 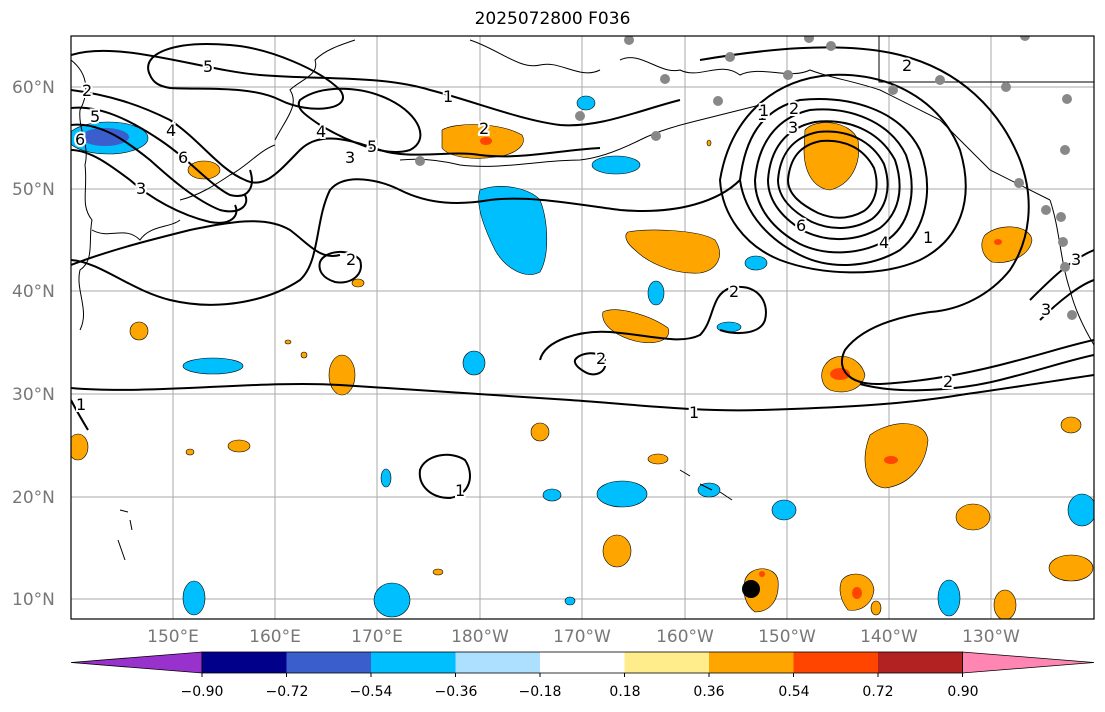 What do you see at coordinates (80, 139) in the screenshot?
I see `contour-label: 6` at bounding box center [80, 139].